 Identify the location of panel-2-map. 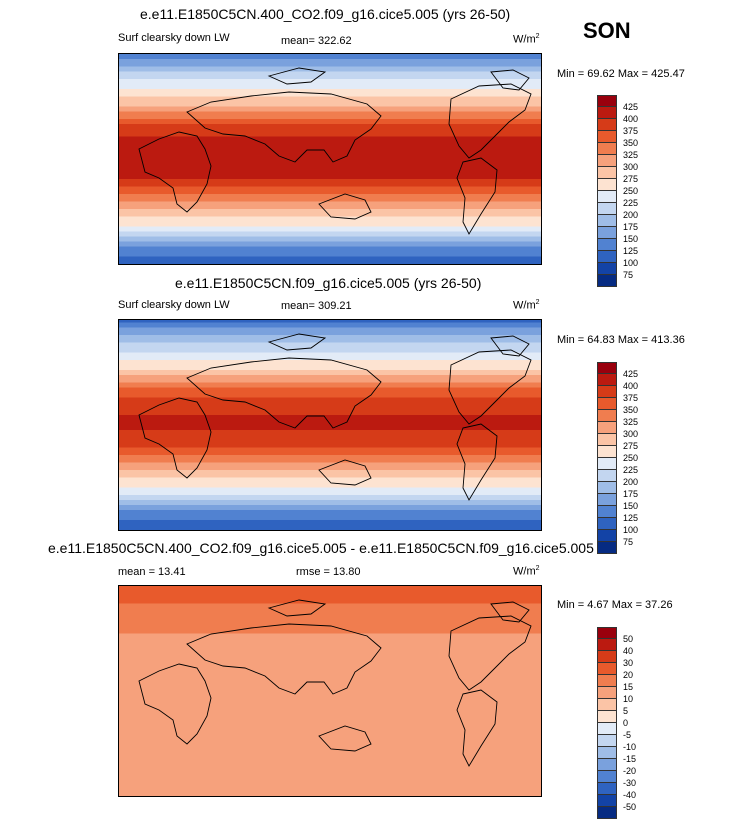
(330, 425).